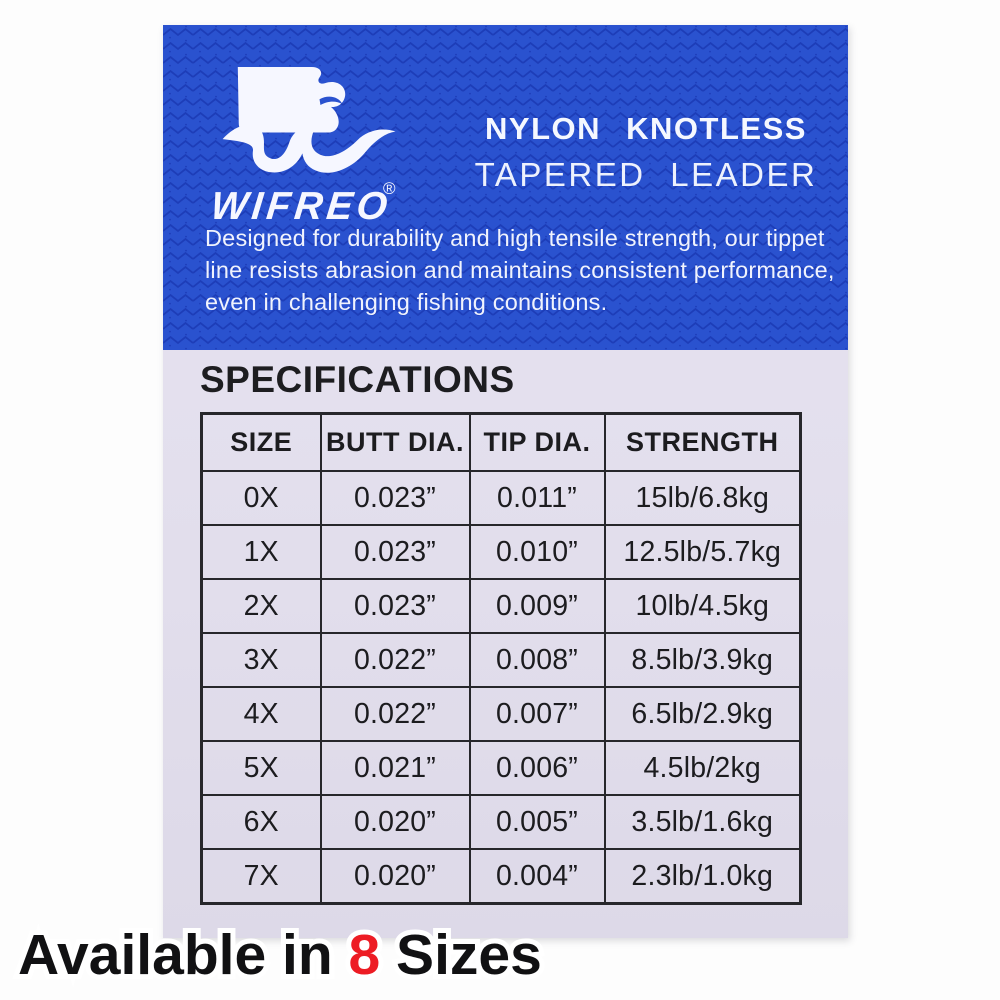 The height and width of the screenshot is (1000, 1000). I want to click on strength-cell: 6.5lb/2.9kg, so click(702, 714).